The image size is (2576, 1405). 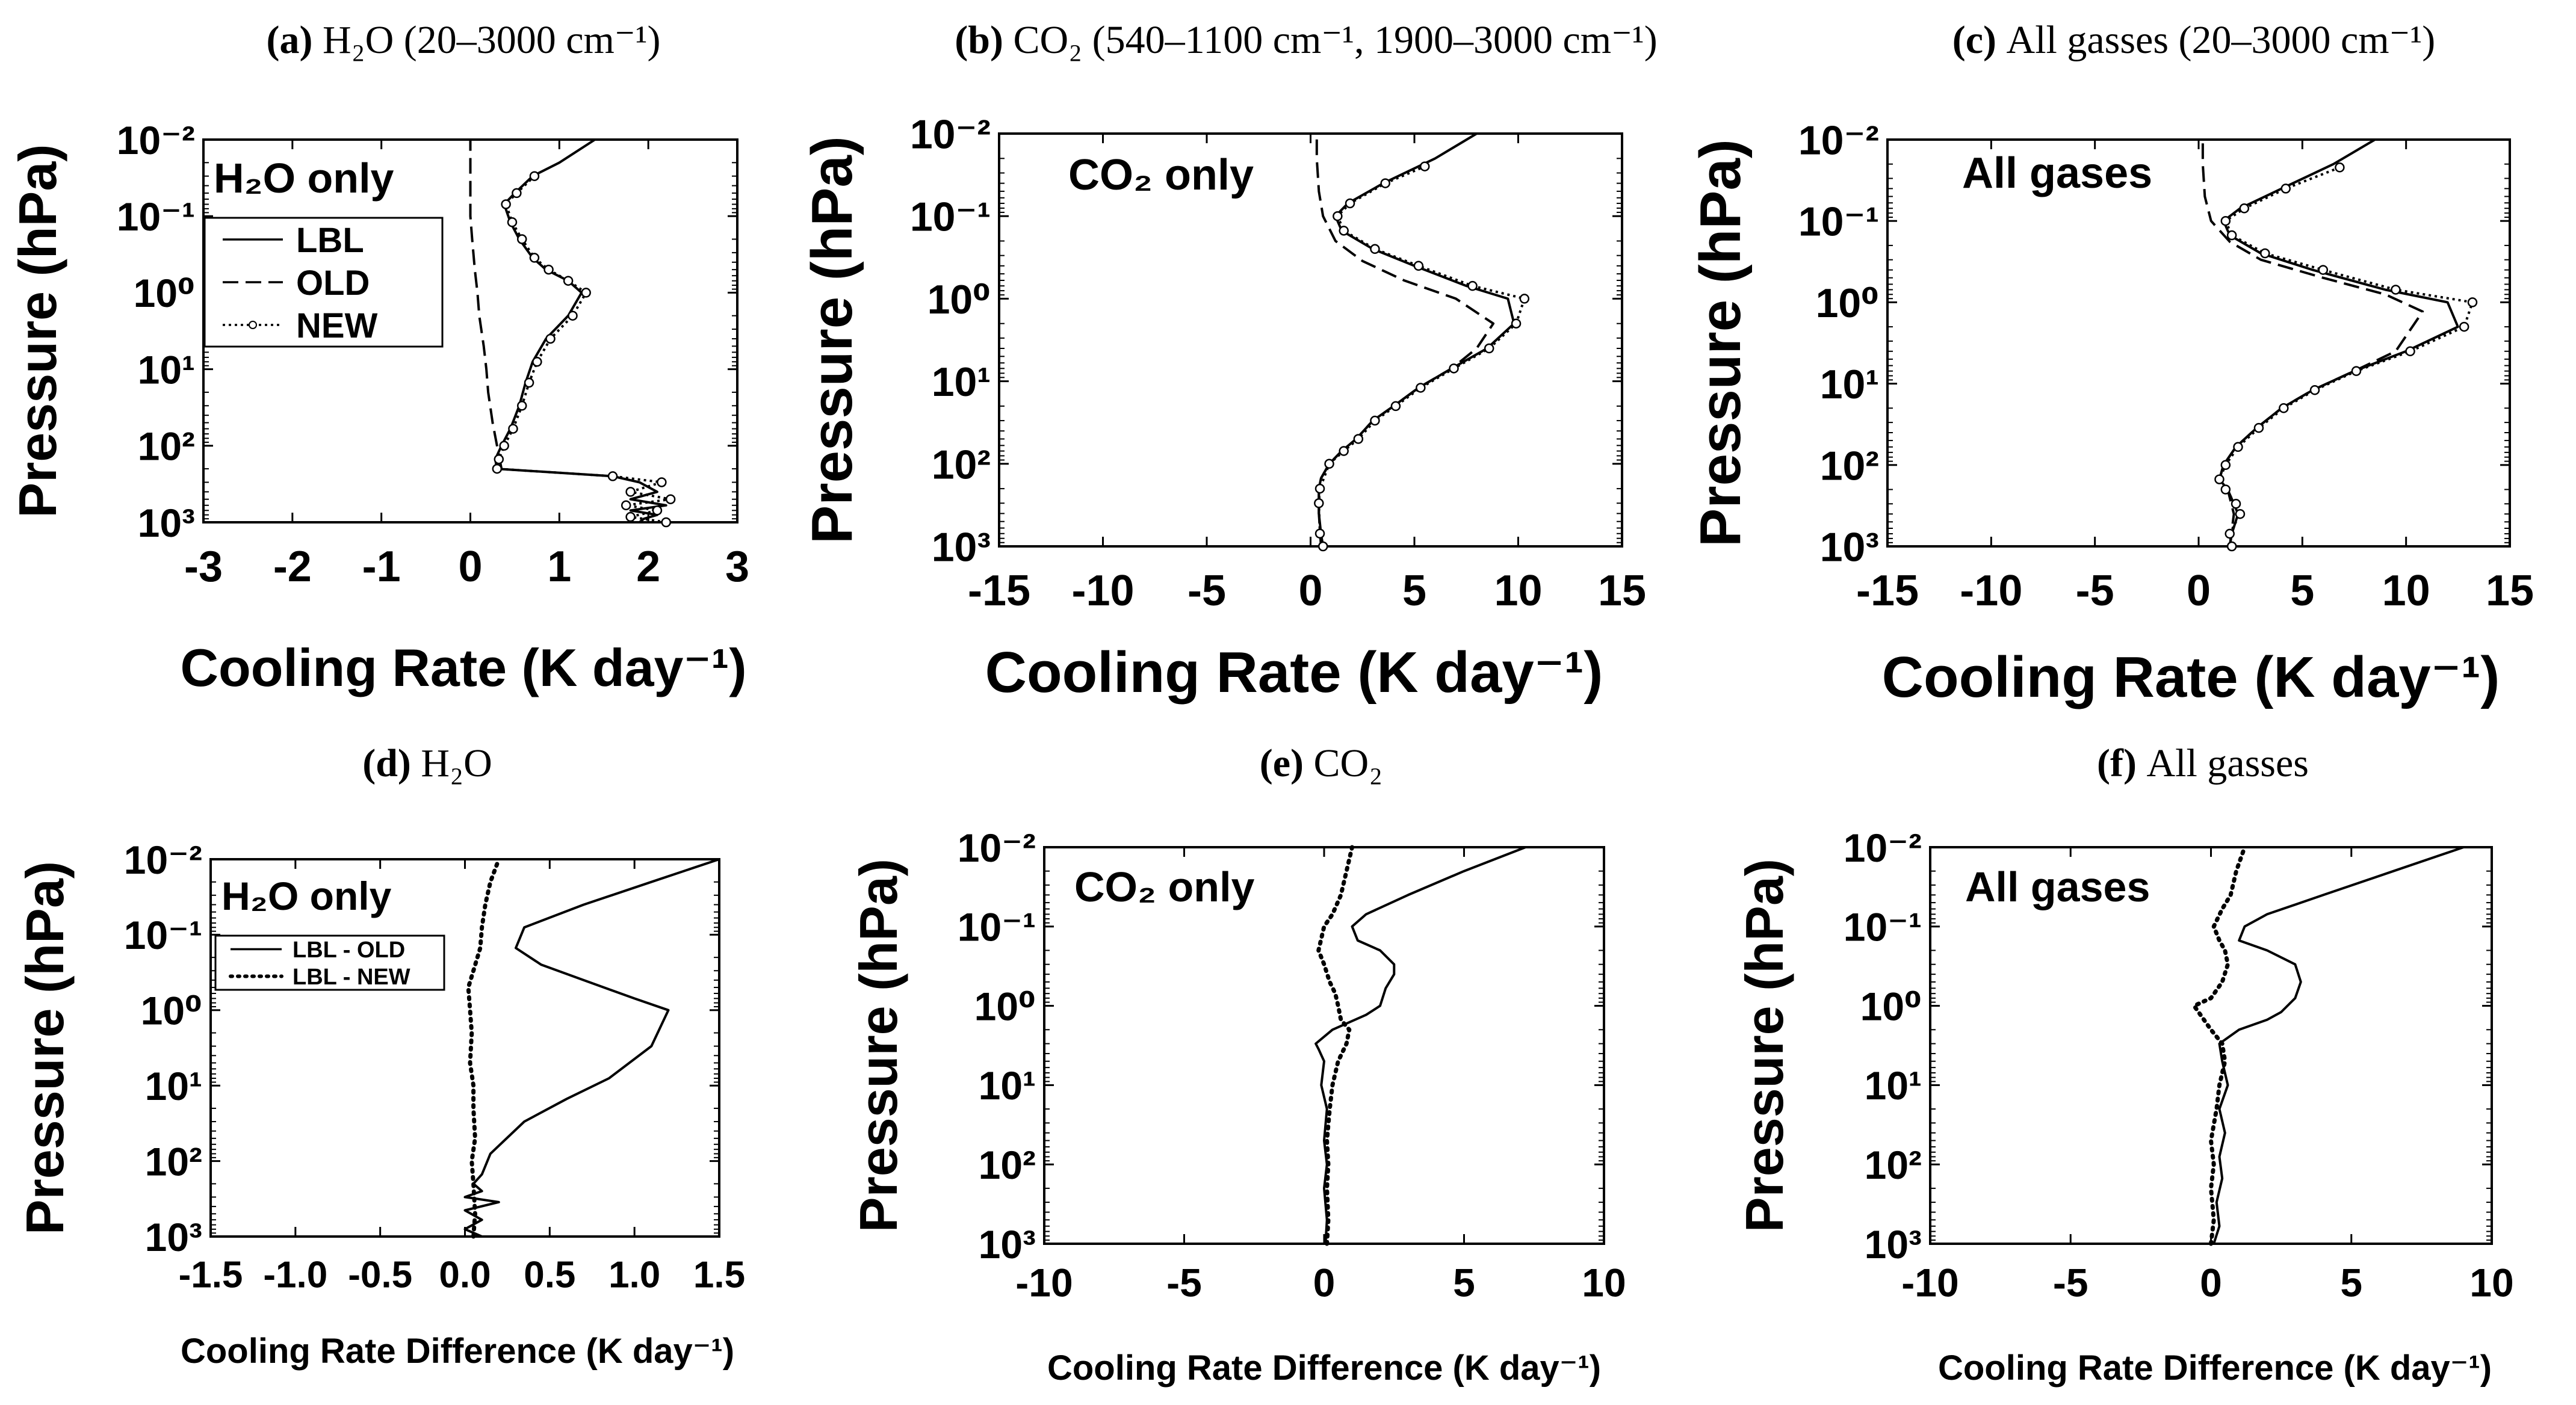 What do you see at coordinates (382, 567) in the screenshot?
I see `x-tick-label: -1` at bounding box center [382, 567].